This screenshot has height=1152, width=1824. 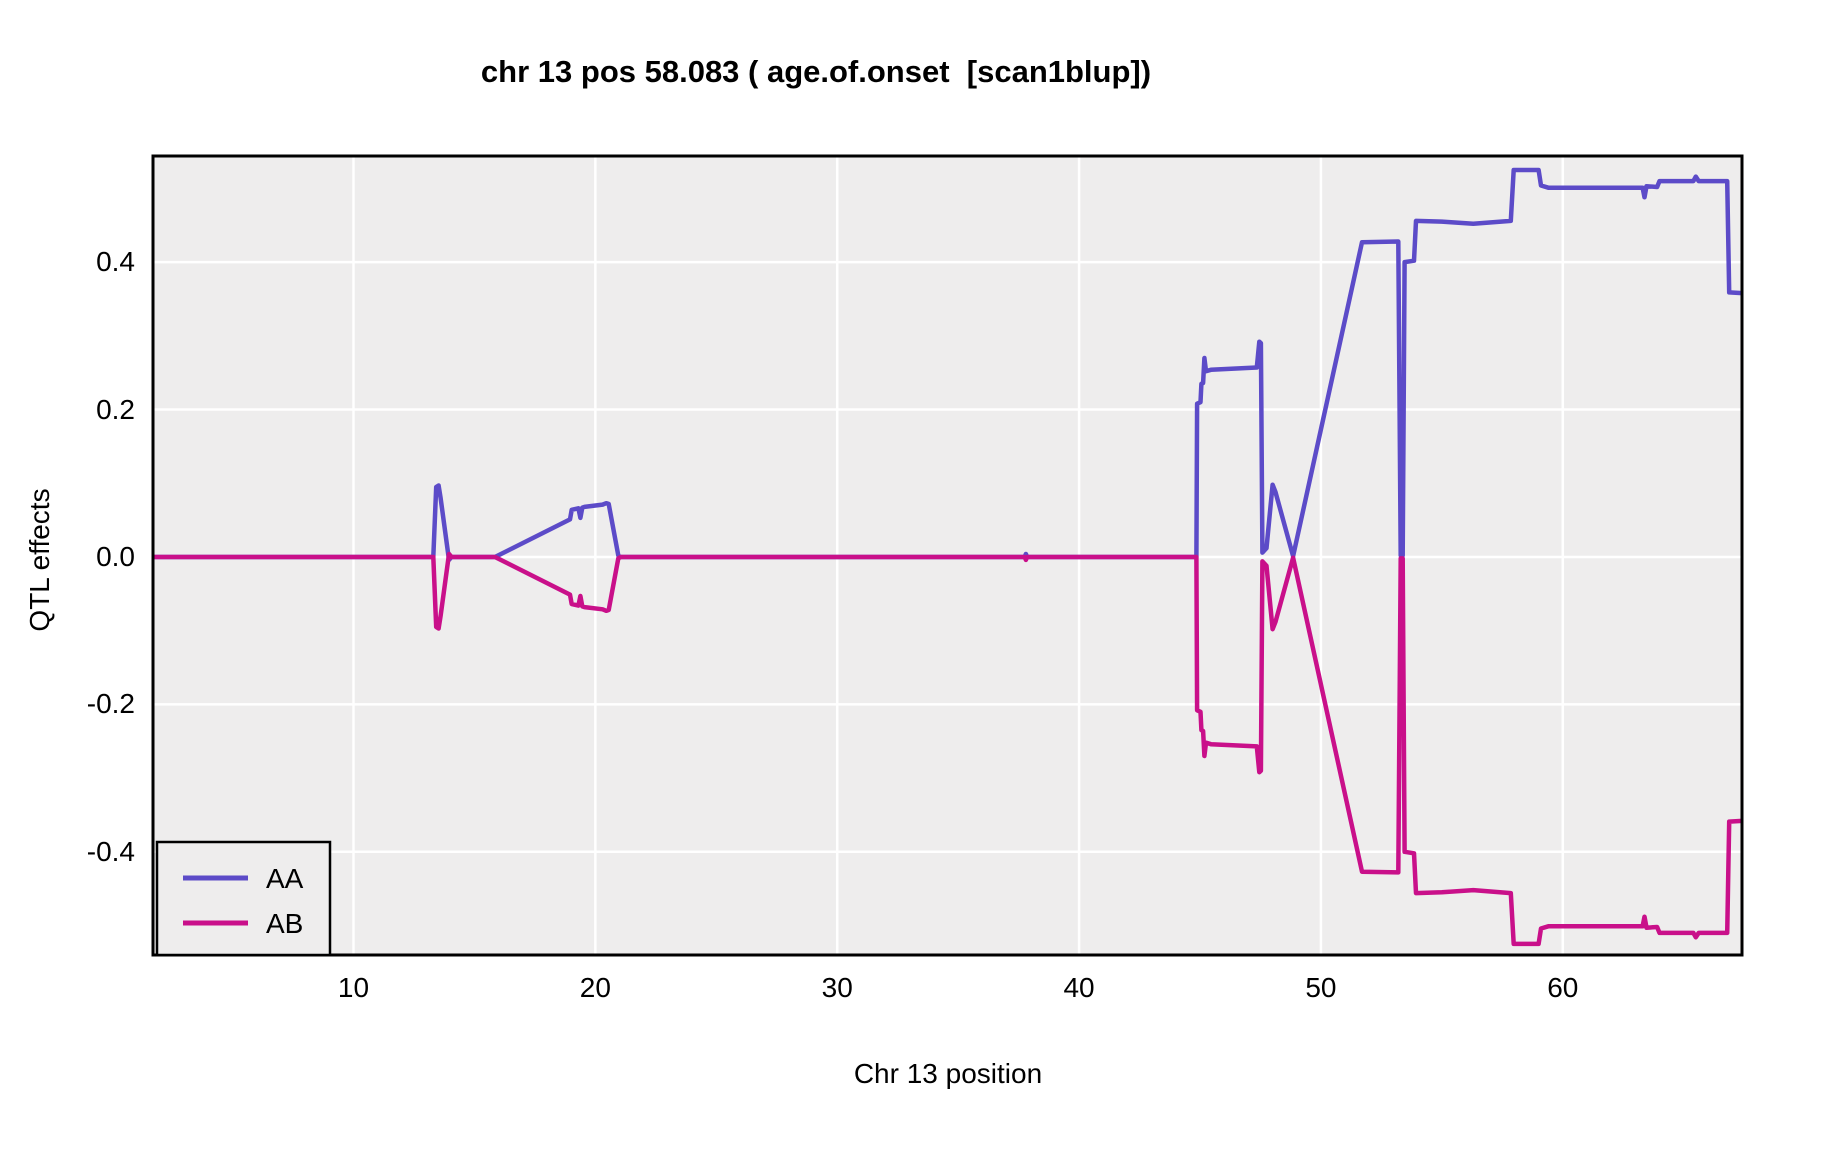 I want to click on y-tick-label--0.4: -0.4, so click(x=110, y=851).